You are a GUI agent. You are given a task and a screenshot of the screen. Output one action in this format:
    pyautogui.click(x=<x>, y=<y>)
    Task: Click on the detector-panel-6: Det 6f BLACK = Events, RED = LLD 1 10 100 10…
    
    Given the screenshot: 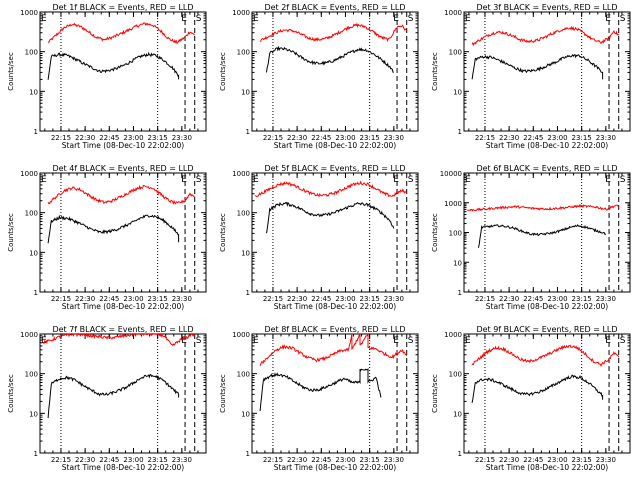 What is the action you would take?
    pyautogui.click(x=531, y=237)
    